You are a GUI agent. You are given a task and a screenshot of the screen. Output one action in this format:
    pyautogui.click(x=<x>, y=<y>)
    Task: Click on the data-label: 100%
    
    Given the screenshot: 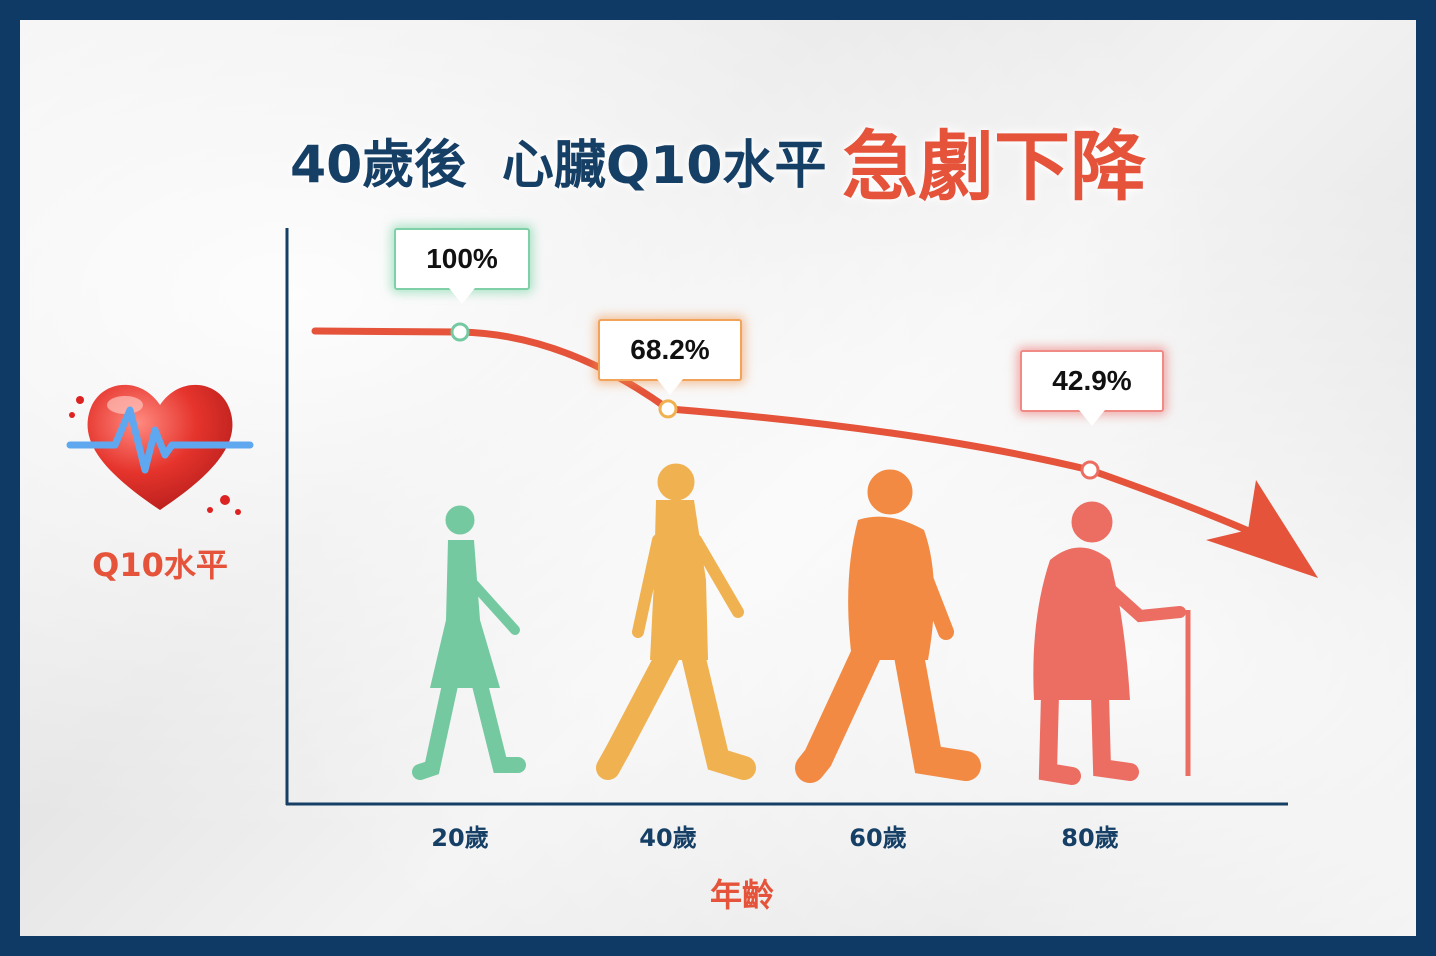 What is the action you would take?
    pyautogui.click(x=462, y=266)
    